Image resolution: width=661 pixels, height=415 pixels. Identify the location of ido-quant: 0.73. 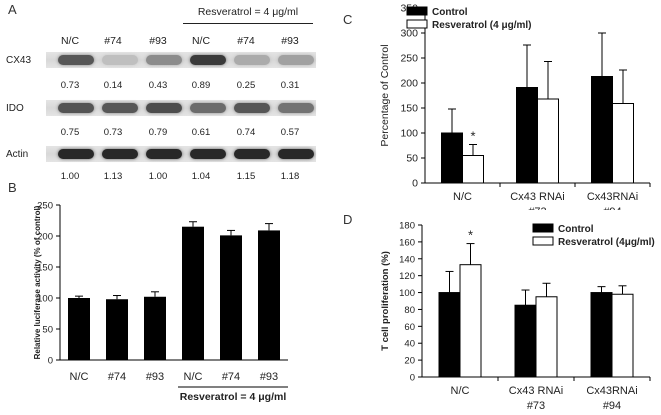
(113, 132).